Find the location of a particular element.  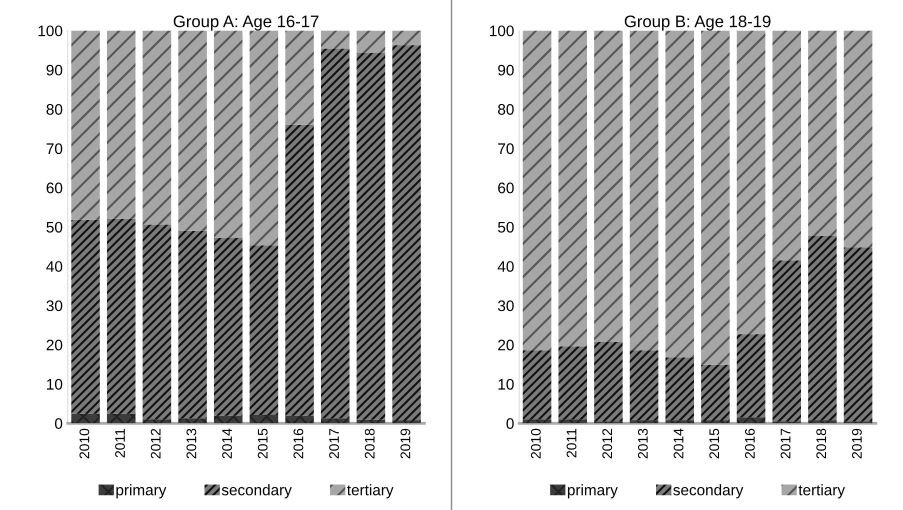

y-tick-label: 100 is located at coordinates (50, 30).